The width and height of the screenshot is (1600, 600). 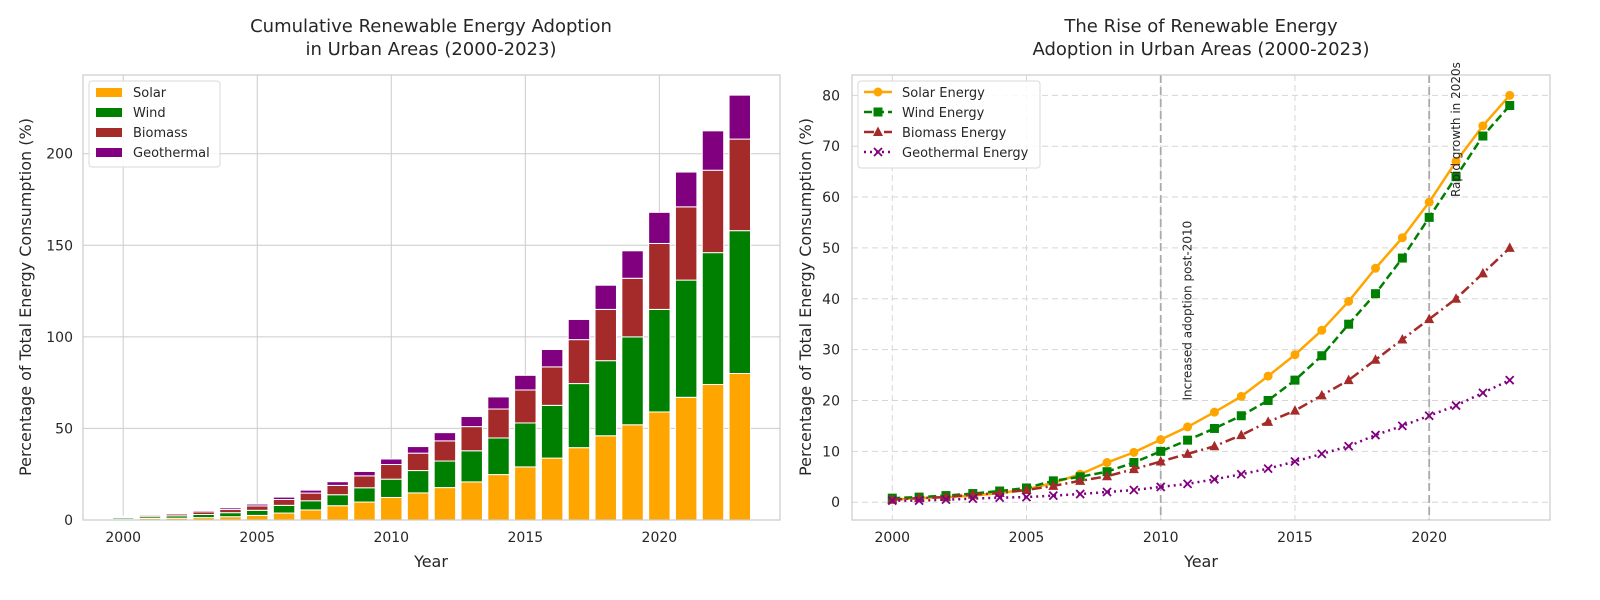 I want to click on y-tick-label-150: 150, so click(x=59, y=246).